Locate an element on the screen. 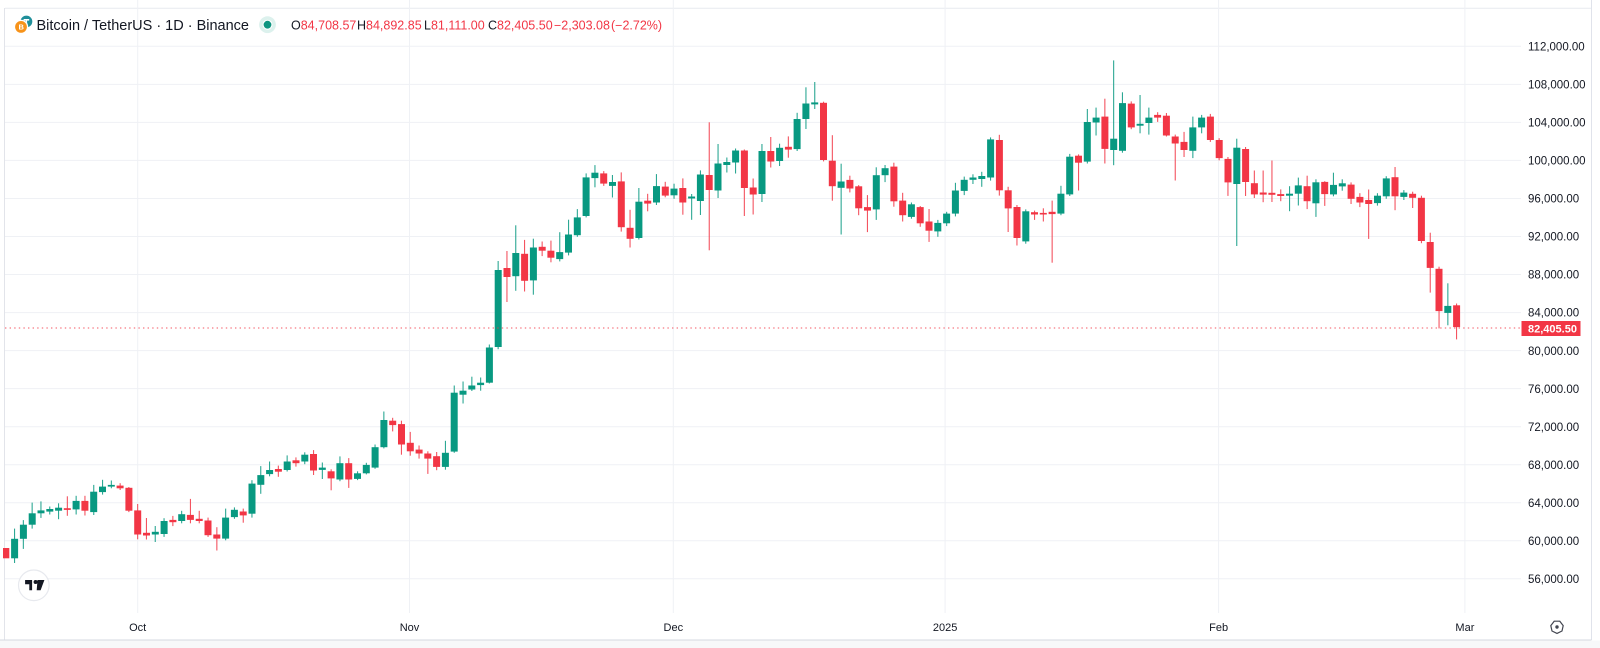 This screenshot has width=1600, height=648. svg-text: Mar is located at coordinates (1464, 628).